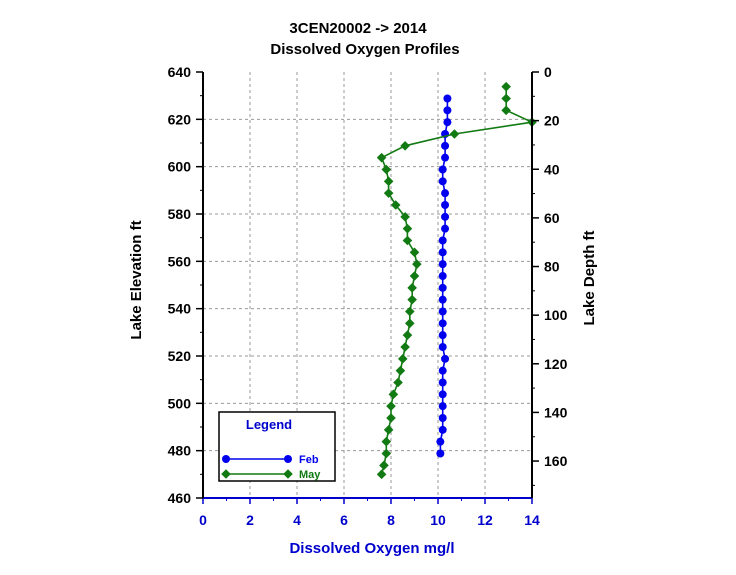  Describe the element at coordinates (552, 169) in the screenshot. I see `y2-tick-label: 40` at that location.